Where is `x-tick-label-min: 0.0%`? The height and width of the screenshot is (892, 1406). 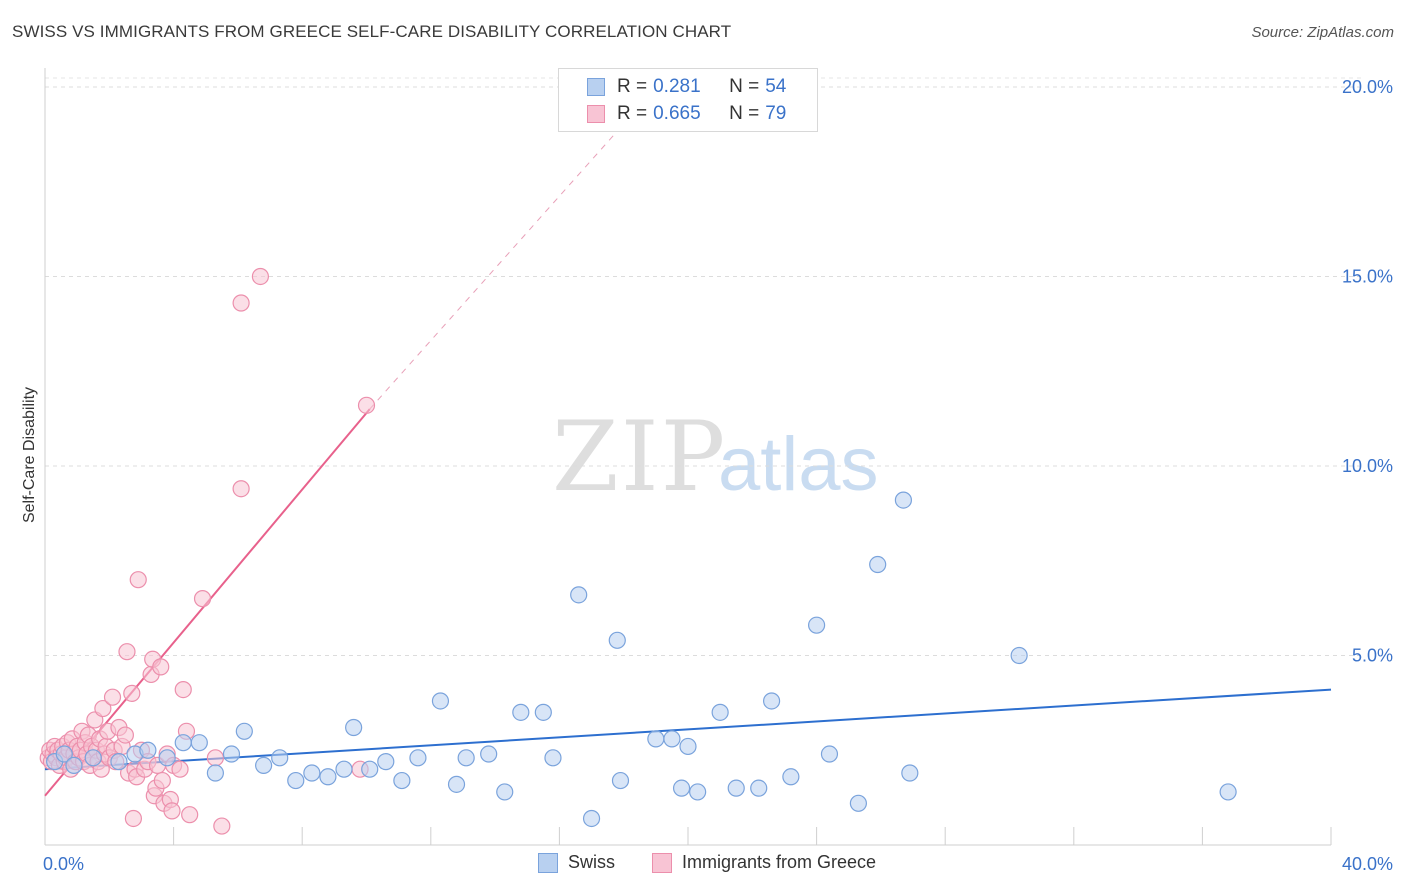 x-tick-label-min: 0.0% is located at coordinates (63, 864).